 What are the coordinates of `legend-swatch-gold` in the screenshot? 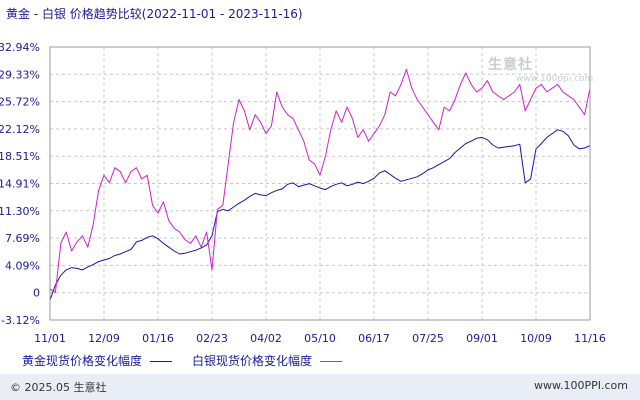 It's located at (161, 361).